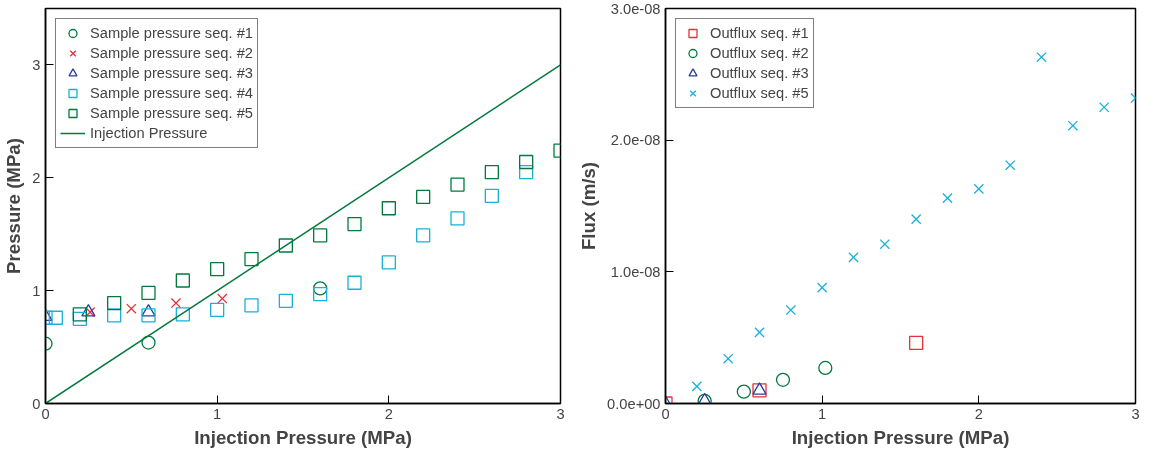 Image resolution: width=1157 pixels, height=453 pixels. I want to click on y-tick-label: 3, so click(36, 64).